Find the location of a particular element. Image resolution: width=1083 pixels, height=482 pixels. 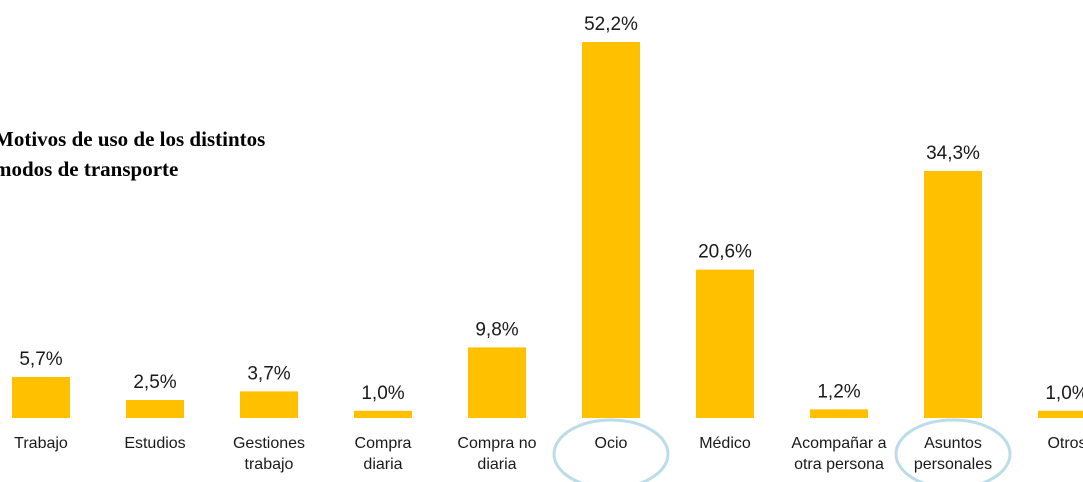

category-label-estudios: Estudios is located at coordinates (154, 443).